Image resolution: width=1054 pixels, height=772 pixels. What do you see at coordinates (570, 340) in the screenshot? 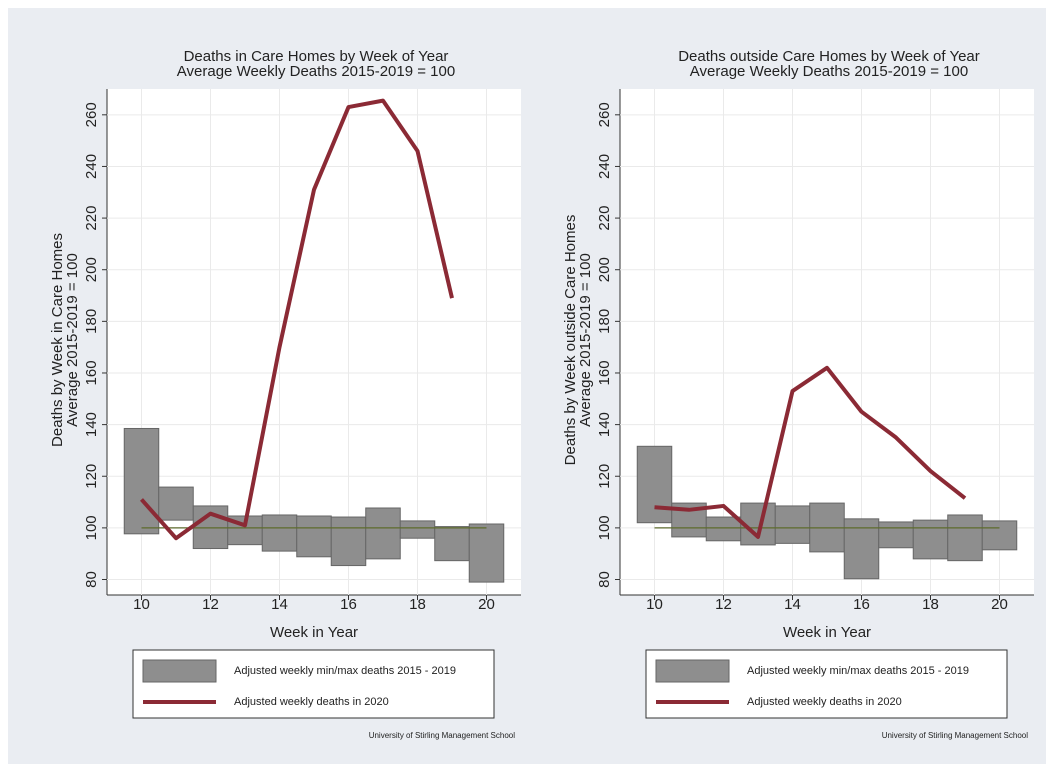
I see `y-axis-label: Deaths by Week outside Care Homes` at bounding box center [570, 340].